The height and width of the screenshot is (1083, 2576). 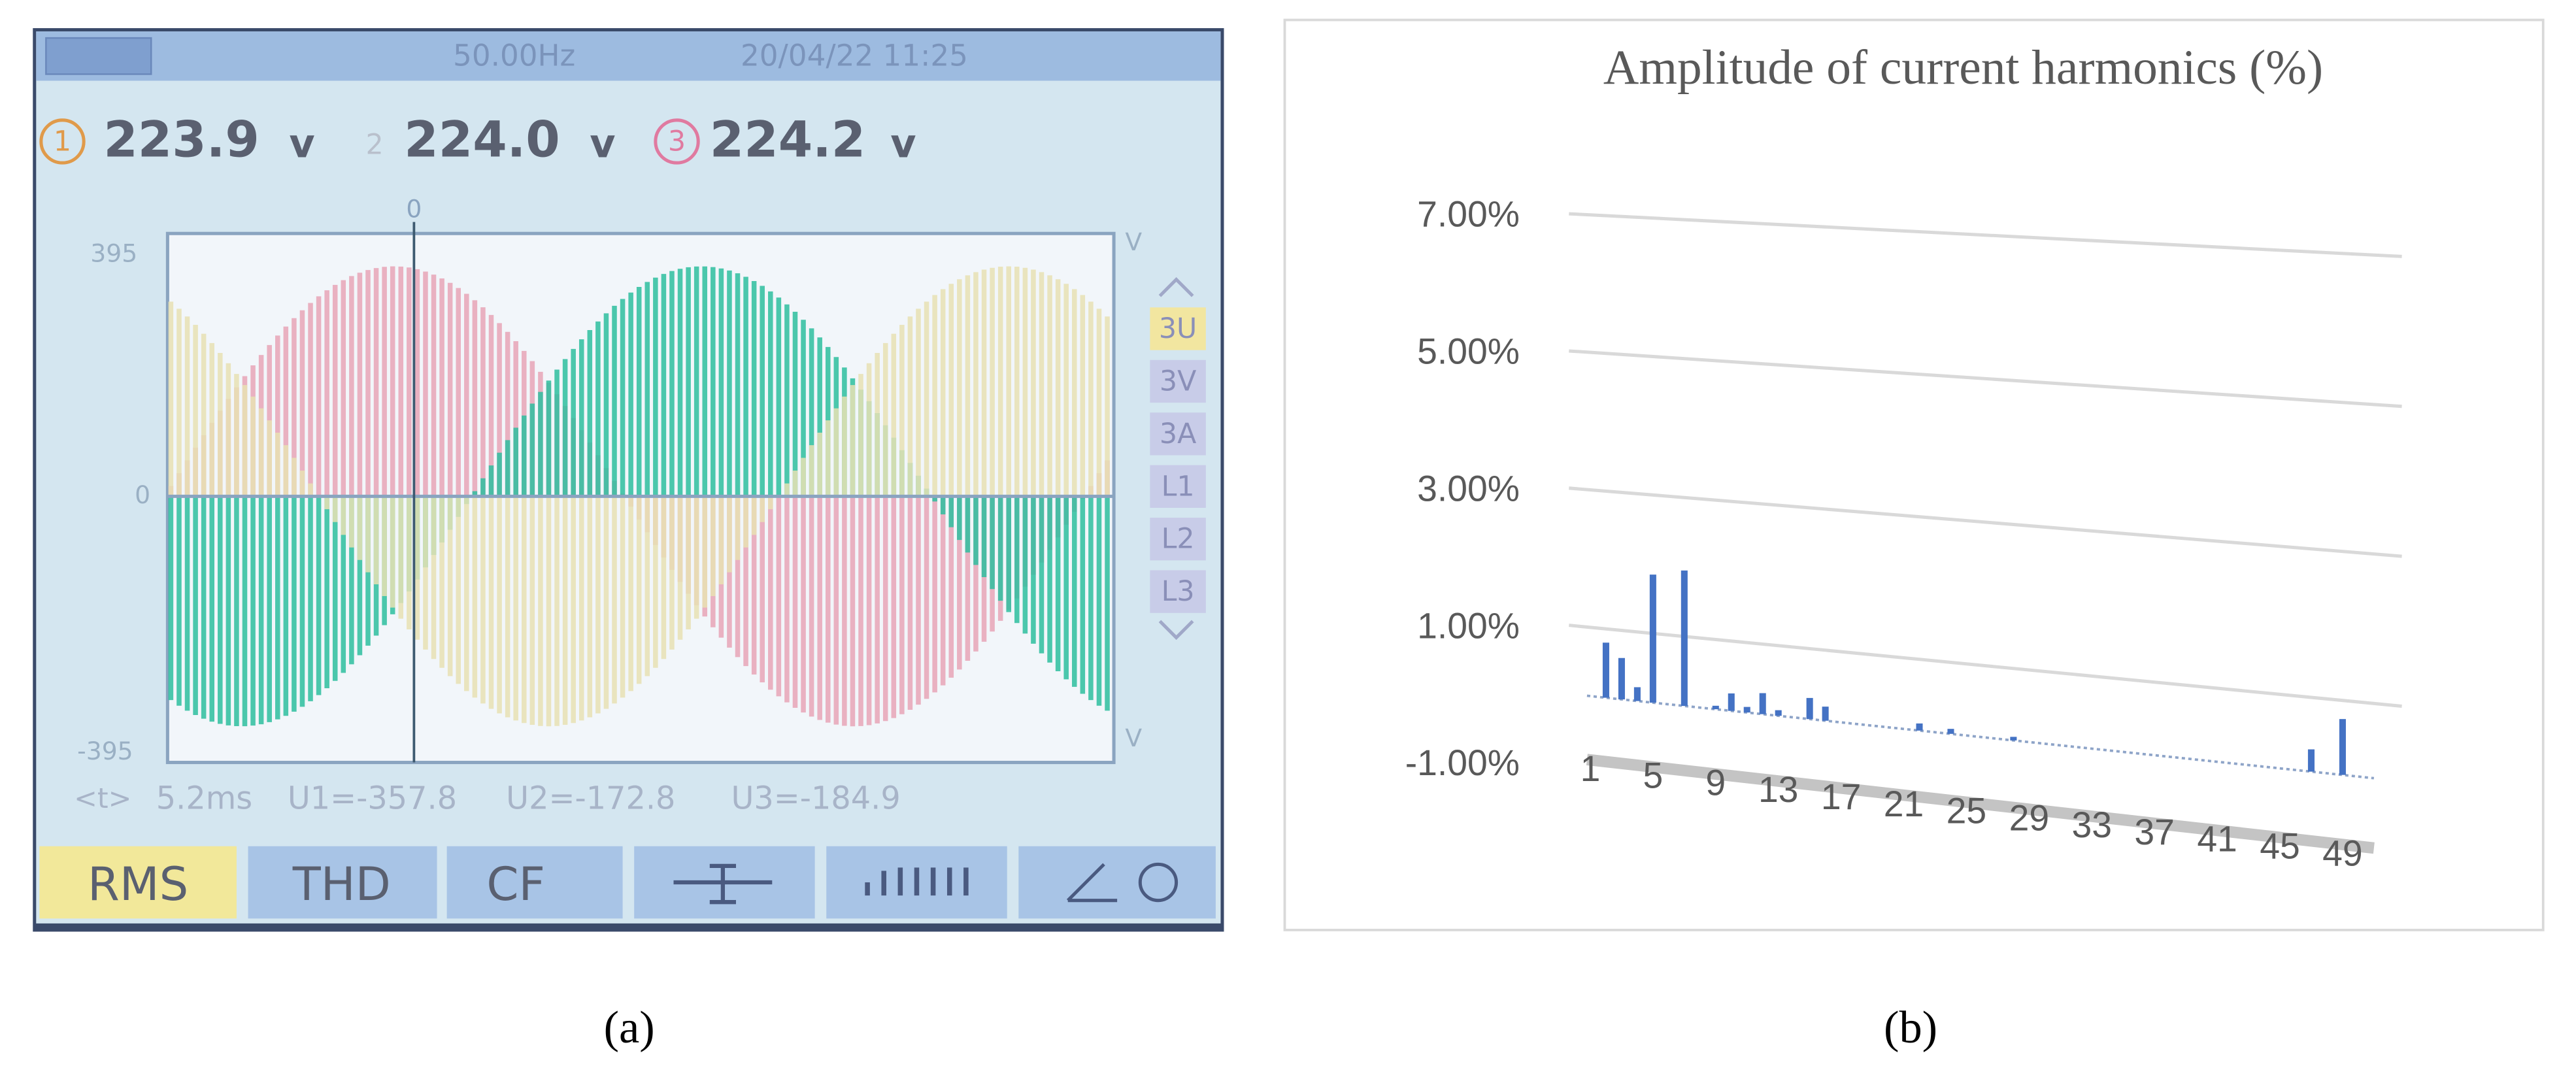 I want to click on side-menu-label: 3V, so click(x=1178, y=381).